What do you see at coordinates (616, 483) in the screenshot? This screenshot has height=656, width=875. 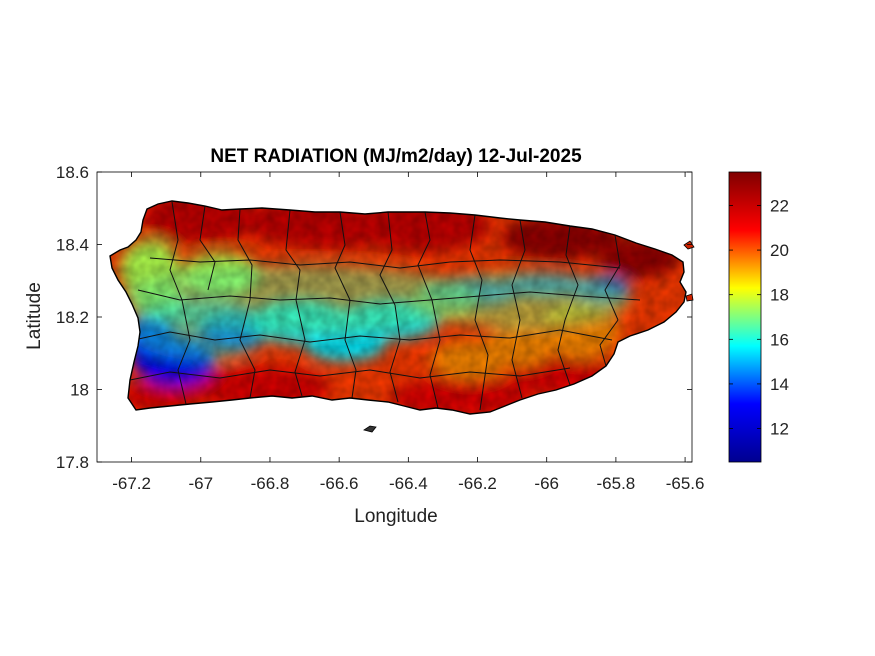 I see `x-tick-label: -65.8` at bounding box center [616, 483].